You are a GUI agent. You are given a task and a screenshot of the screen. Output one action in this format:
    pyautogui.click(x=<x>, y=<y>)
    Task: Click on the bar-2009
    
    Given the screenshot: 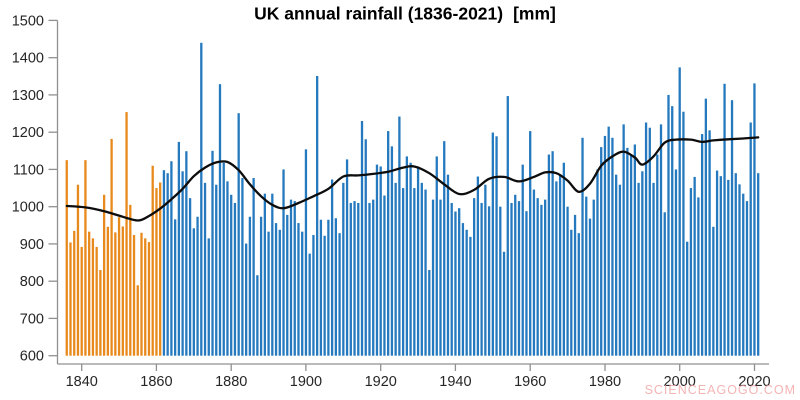 What is the action you would take?
    pyautogui.click(x=713, y=291)
    